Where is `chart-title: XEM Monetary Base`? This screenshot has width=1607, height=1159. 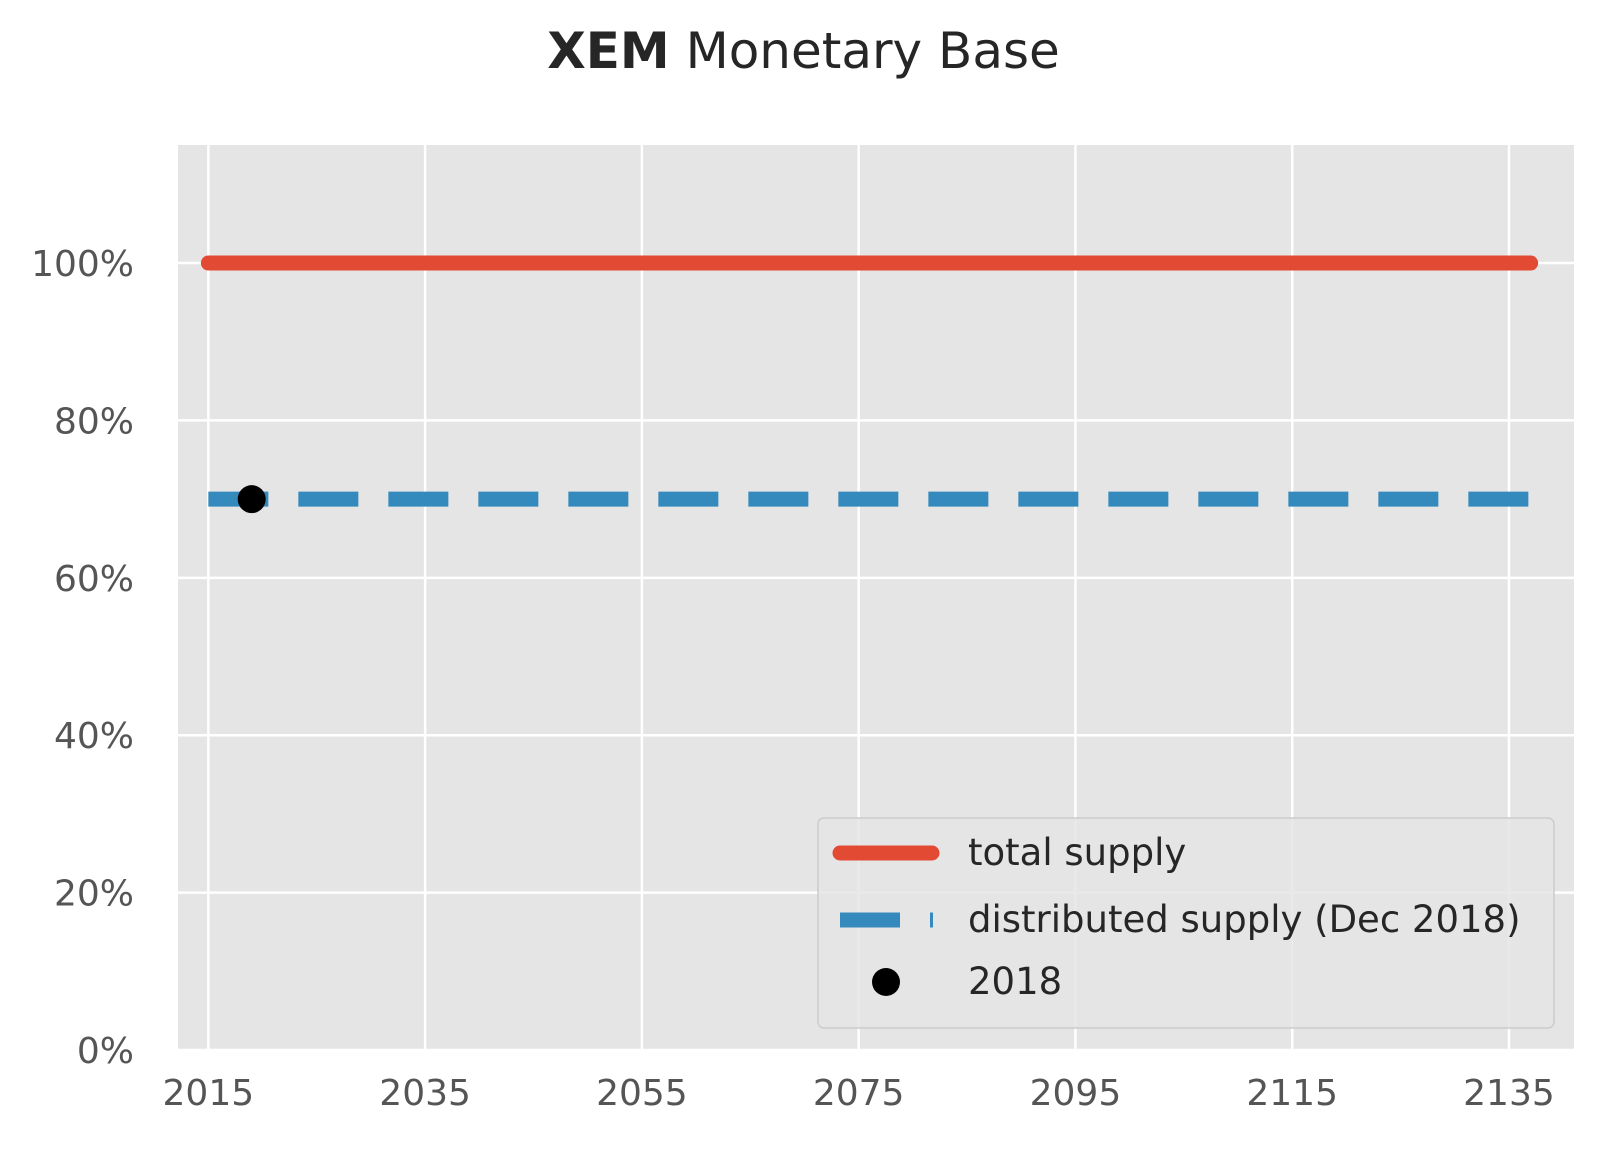 chart-title: XEM Monetary Base is located at coordinates (803, 51).